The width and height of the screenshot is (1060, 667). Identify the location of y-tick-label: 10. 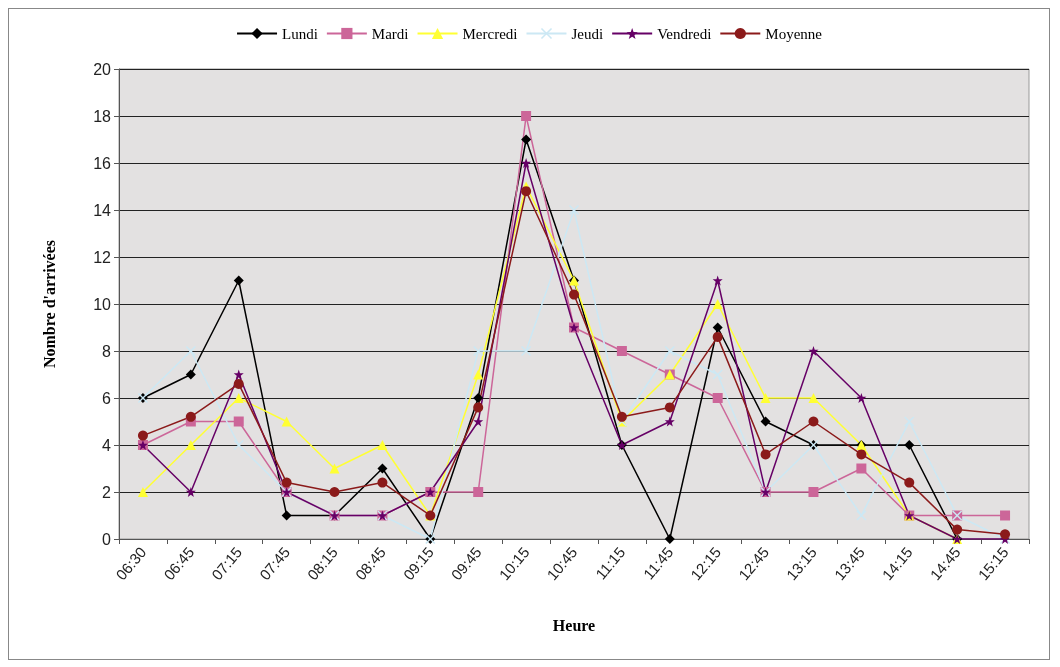
(102, 304).